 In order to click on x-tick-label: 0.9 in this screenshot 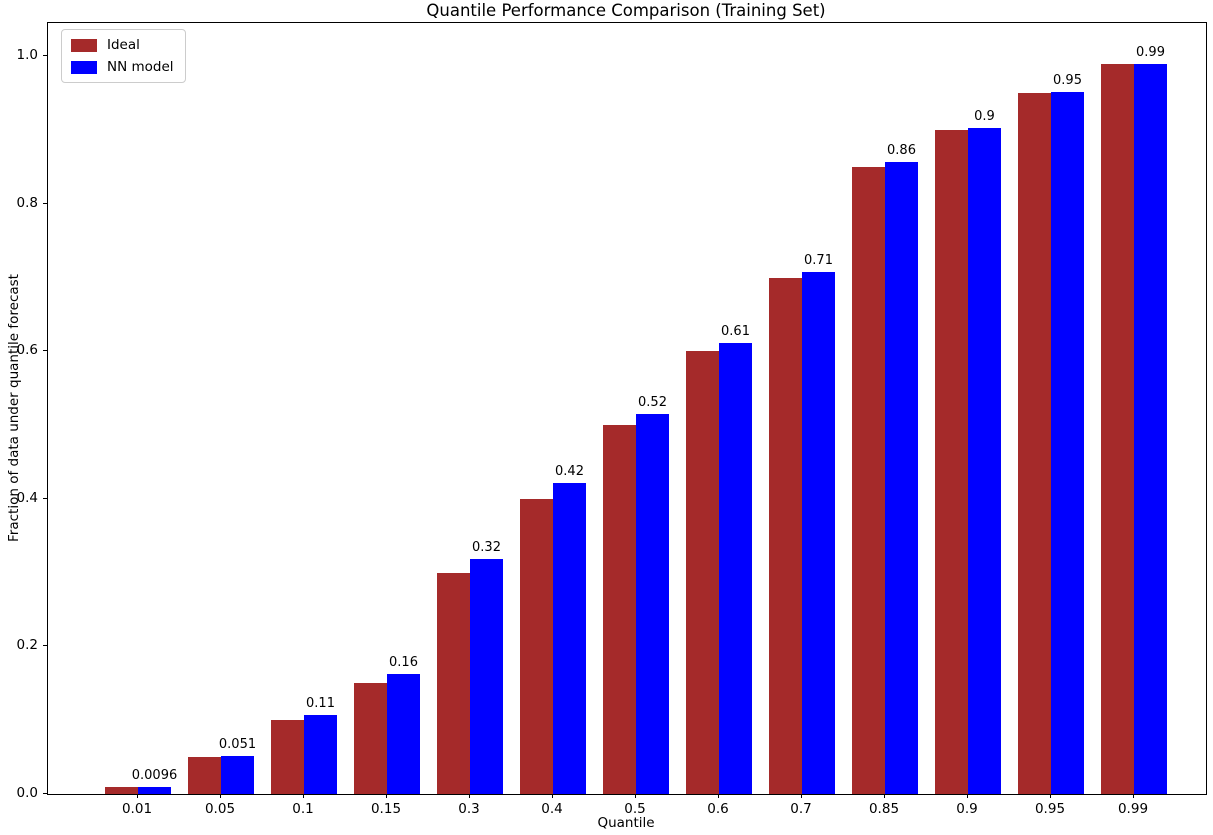, I will do `click(967, 809)`.